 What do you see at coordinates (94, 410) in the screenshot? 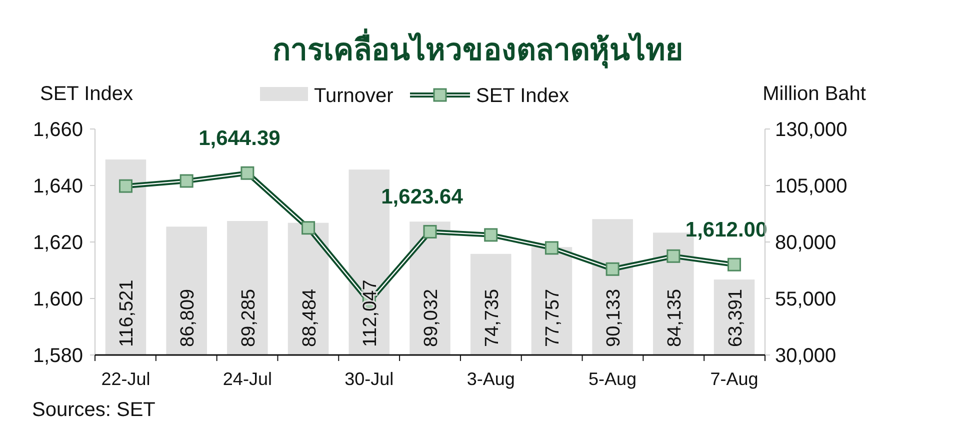
I see `source-note: Sources: SET` at bounding box center [94, 410].